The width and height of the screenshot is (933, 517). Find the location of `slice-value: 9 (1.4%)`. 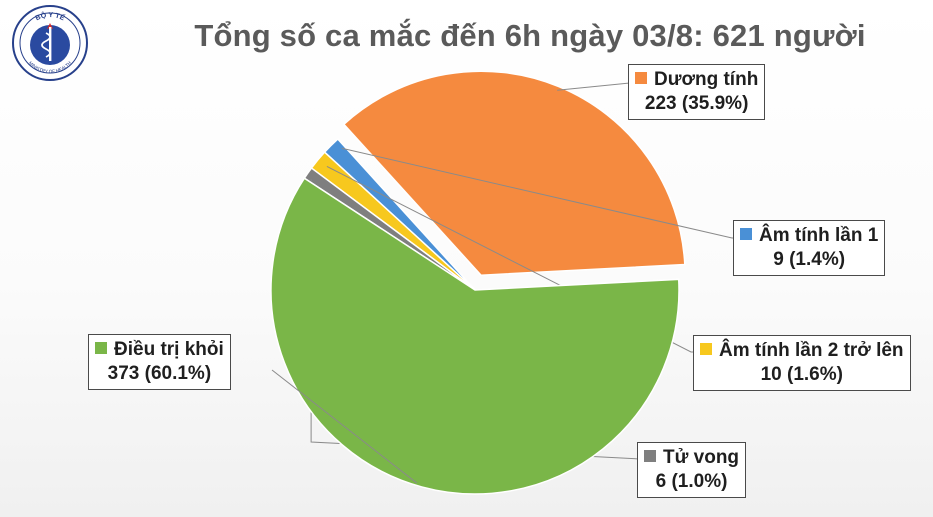

slice-value: 9 (1.4%) is located at coordinates (809, 259).